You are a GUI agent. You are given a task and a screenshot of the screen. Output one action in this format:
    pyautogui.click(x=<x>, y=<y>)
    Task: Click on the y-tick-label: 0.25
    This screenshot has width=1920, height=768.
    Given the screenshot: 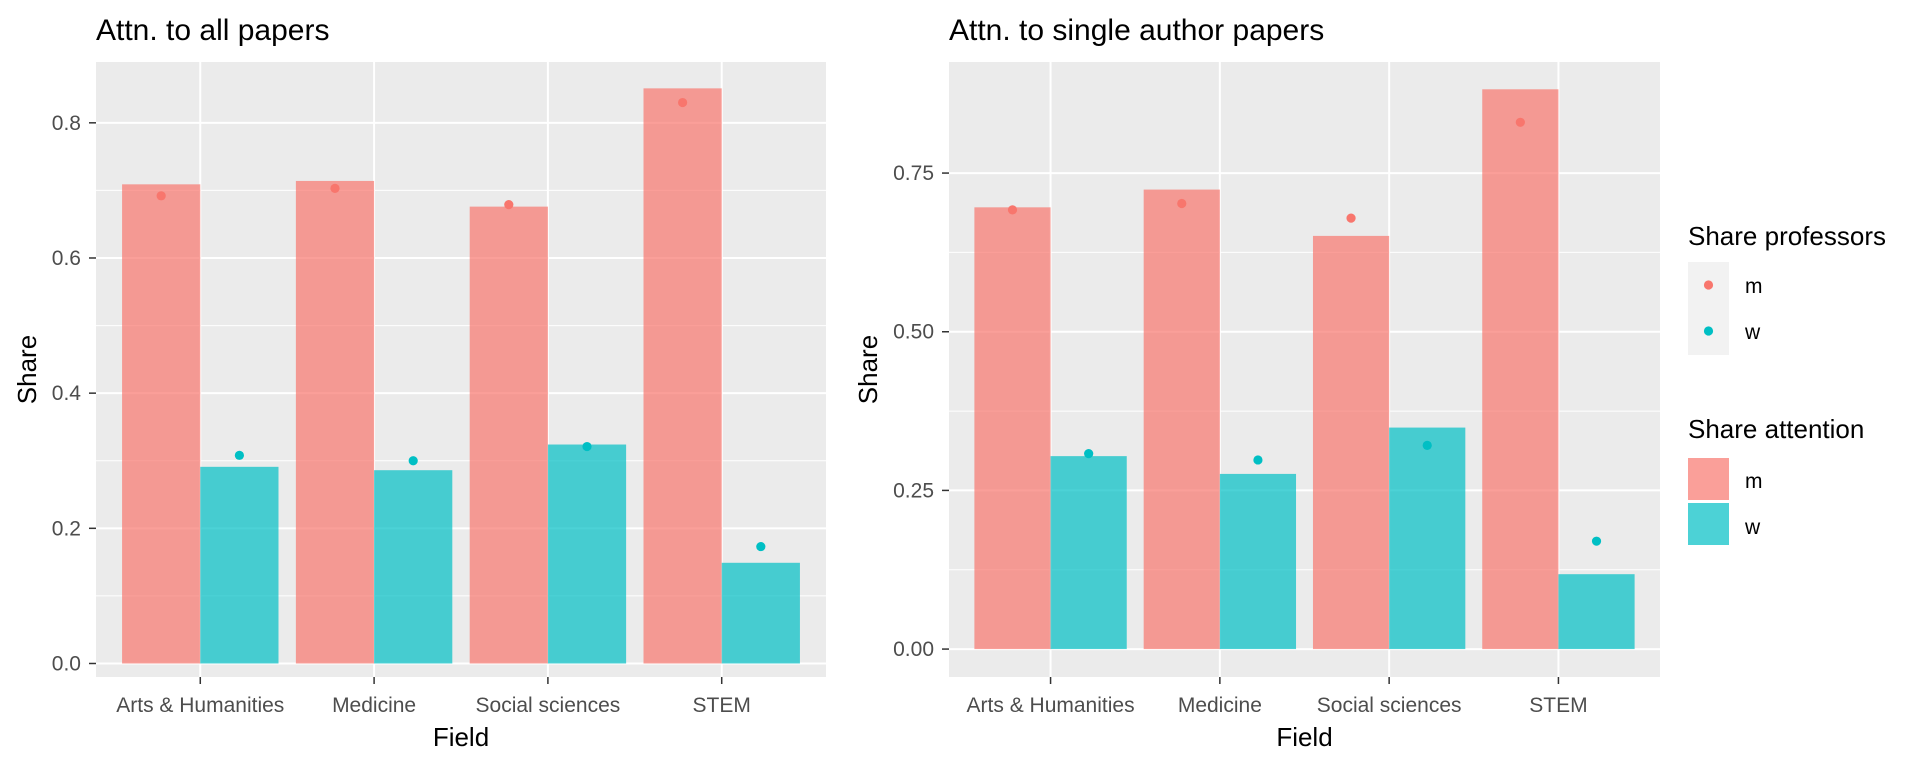 What is the action you would take?
    pyautogui.click(x=913, y=490)
    